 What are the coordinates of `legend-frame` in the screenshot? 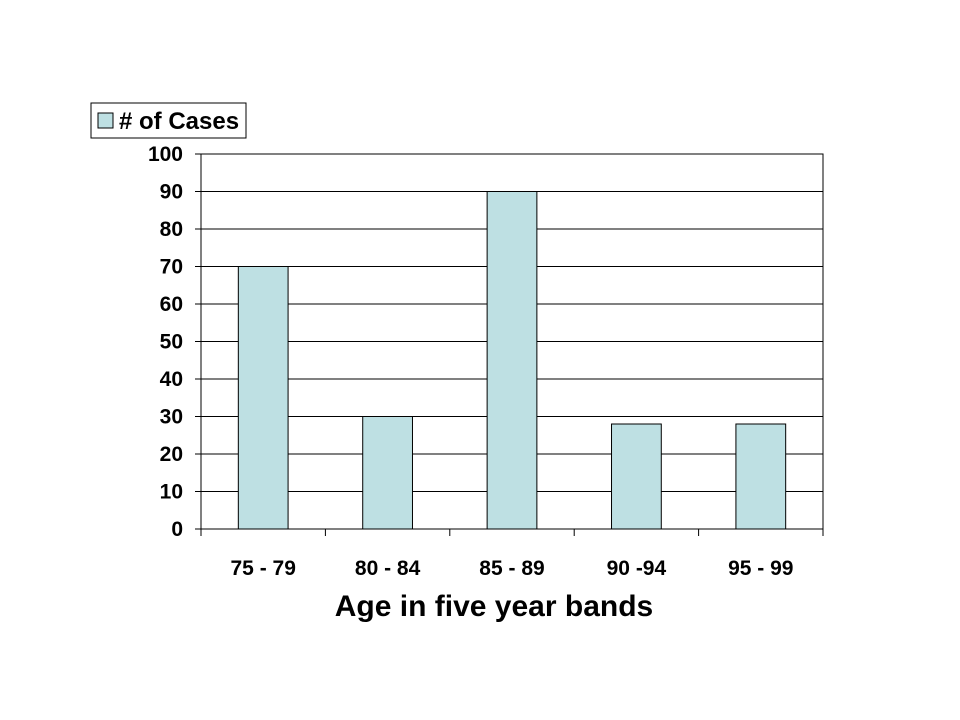 It's located at (168, 120).